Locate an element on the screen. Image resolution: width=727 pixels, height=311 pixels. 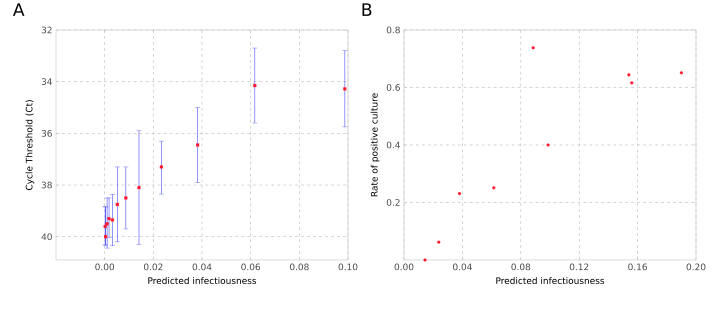
y-tick-label: 34 is located at coordinates (47, 82).